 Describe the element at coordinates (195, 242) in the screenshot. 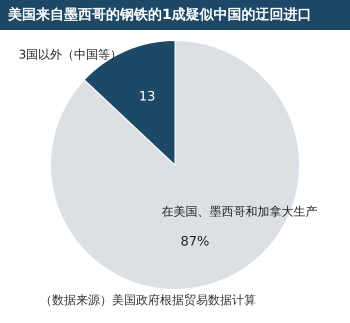

I see `data-label: 87%` at that location.